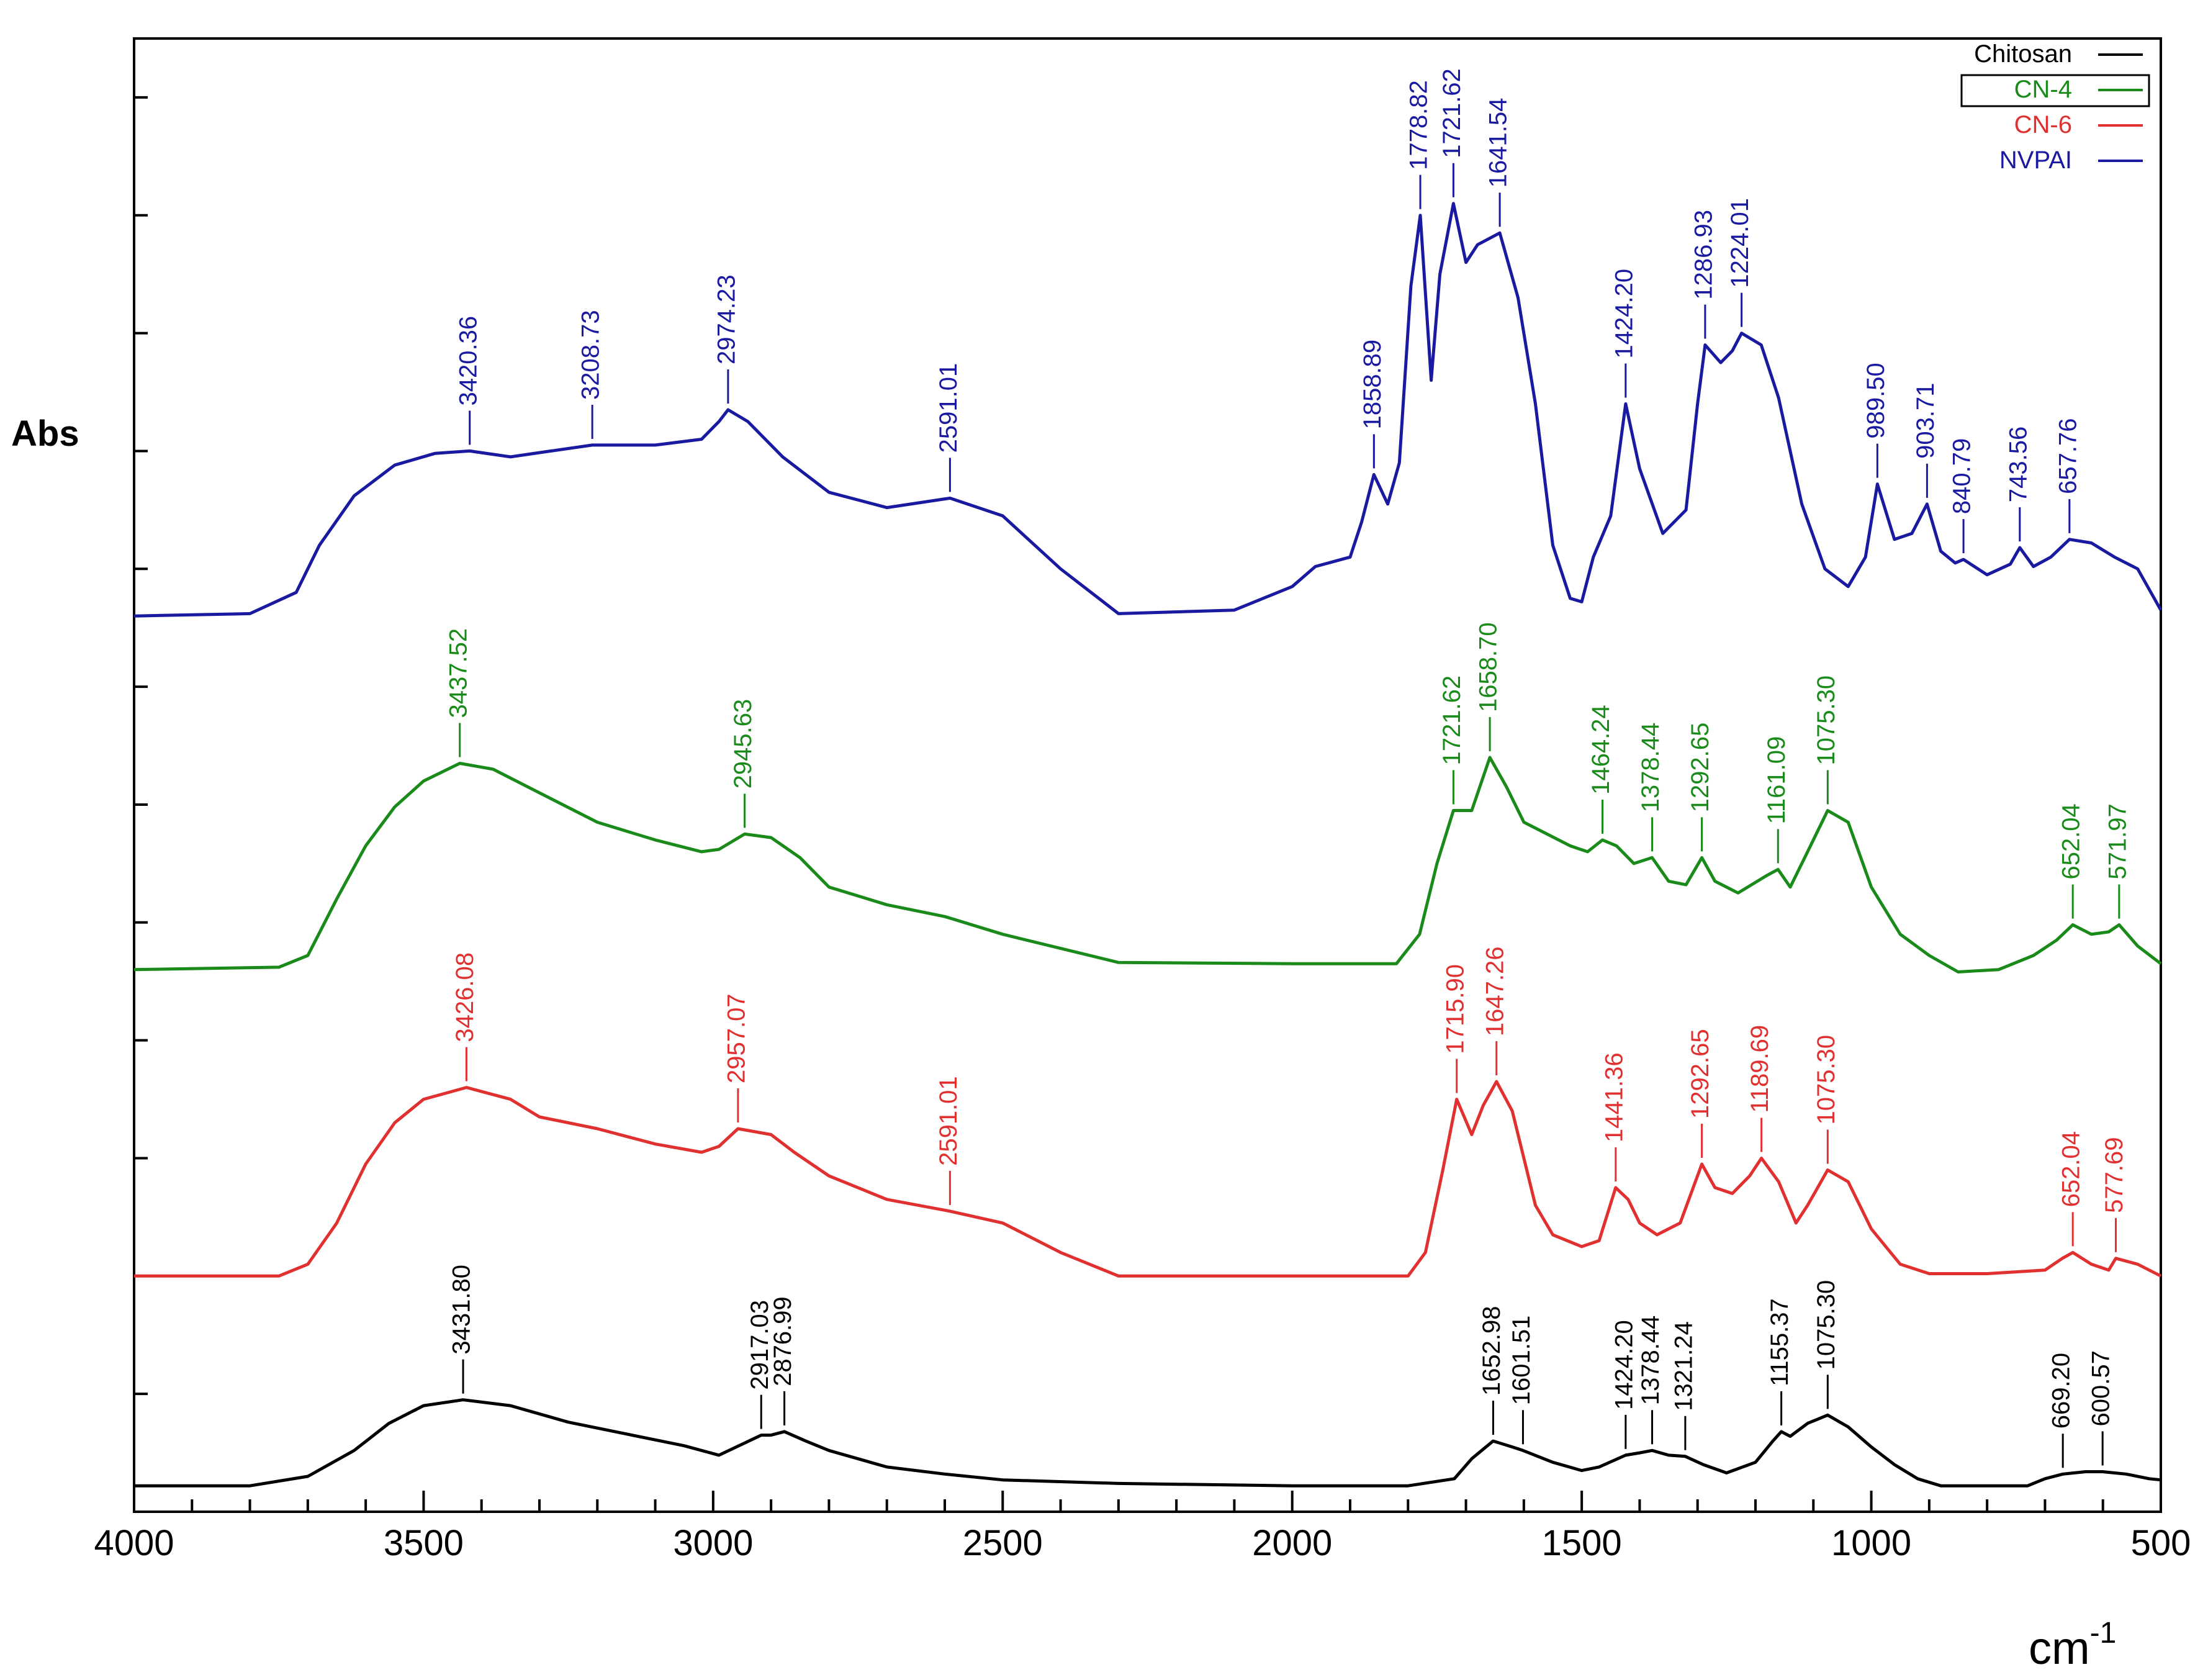 This screenshot has height=1680, width=2208. I want to click on peak-label: 2945.63, so click(743, 744).